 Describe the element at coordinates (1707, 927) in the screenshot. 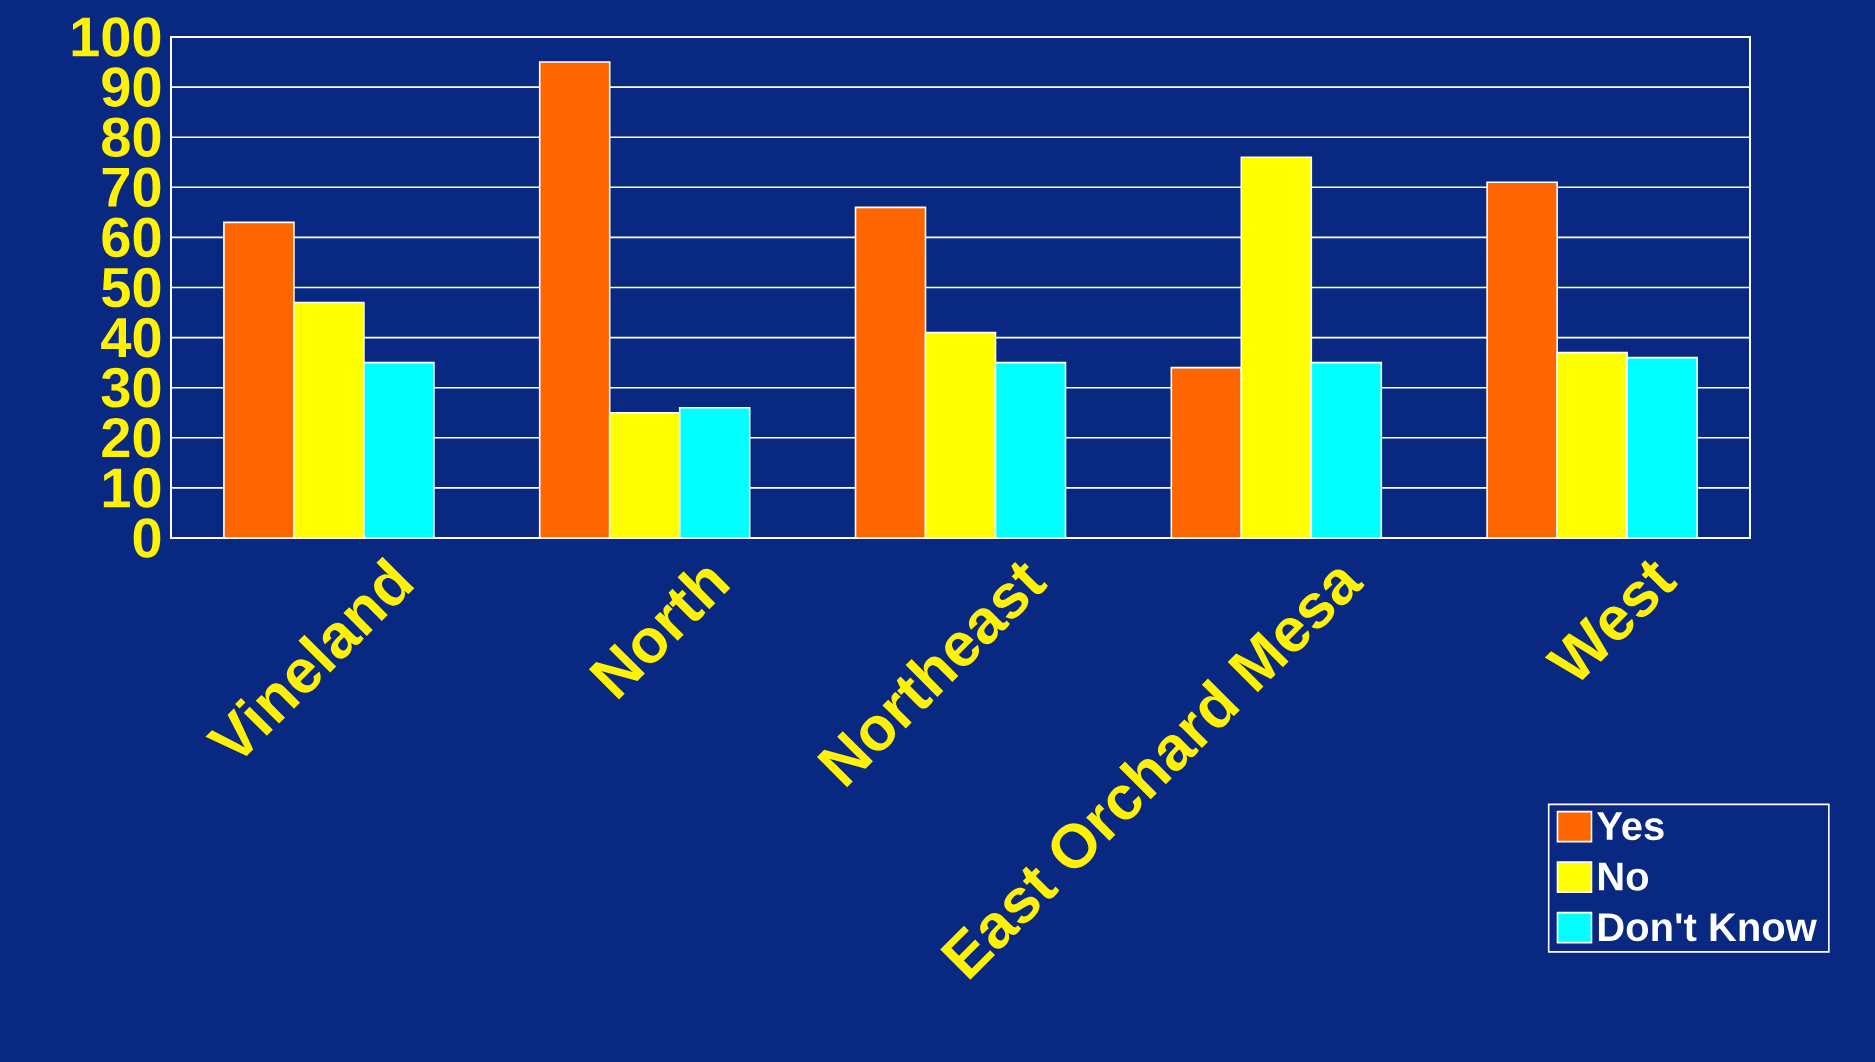

I see `legend-label: Don't Know` at that location.